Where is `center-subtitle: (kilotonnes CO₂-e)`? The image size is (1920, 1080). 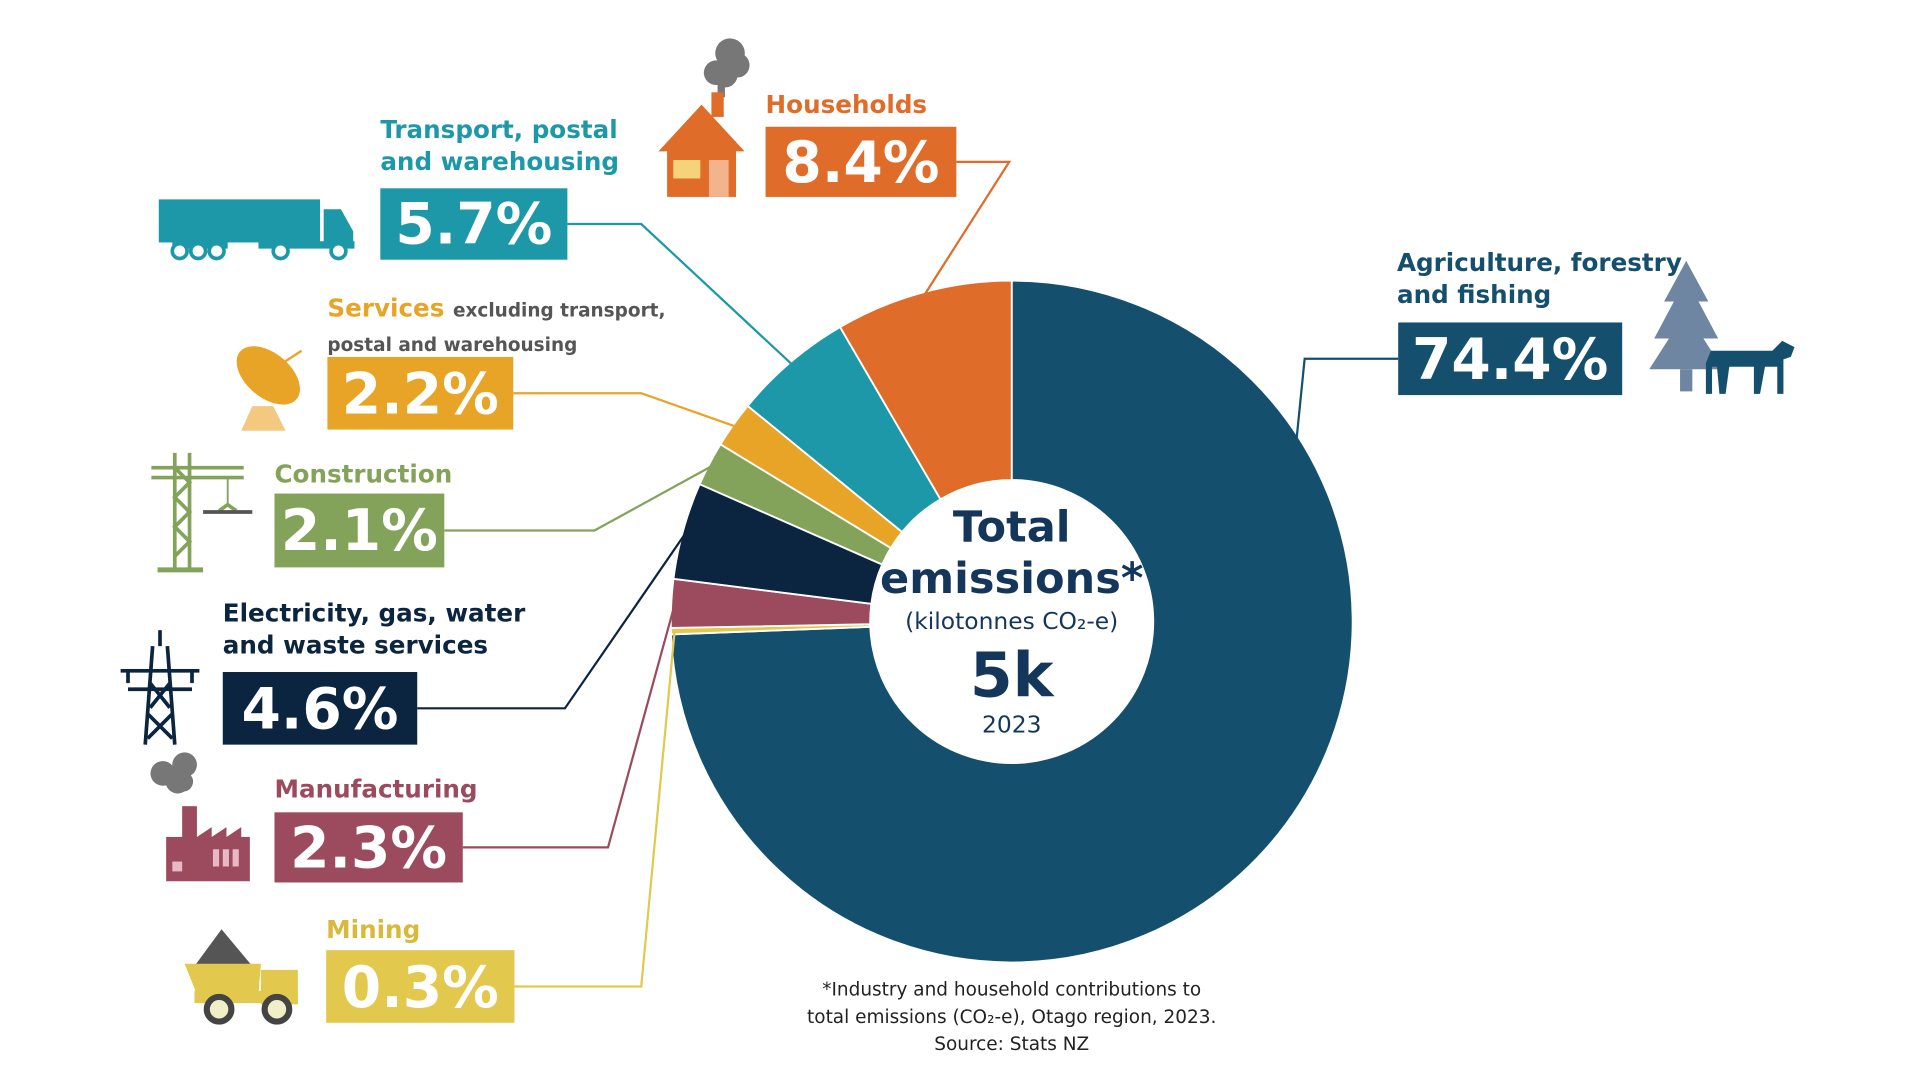 center-subtitle: (kilotonnes CO₂-e) is located at coordinates (1012, 622).